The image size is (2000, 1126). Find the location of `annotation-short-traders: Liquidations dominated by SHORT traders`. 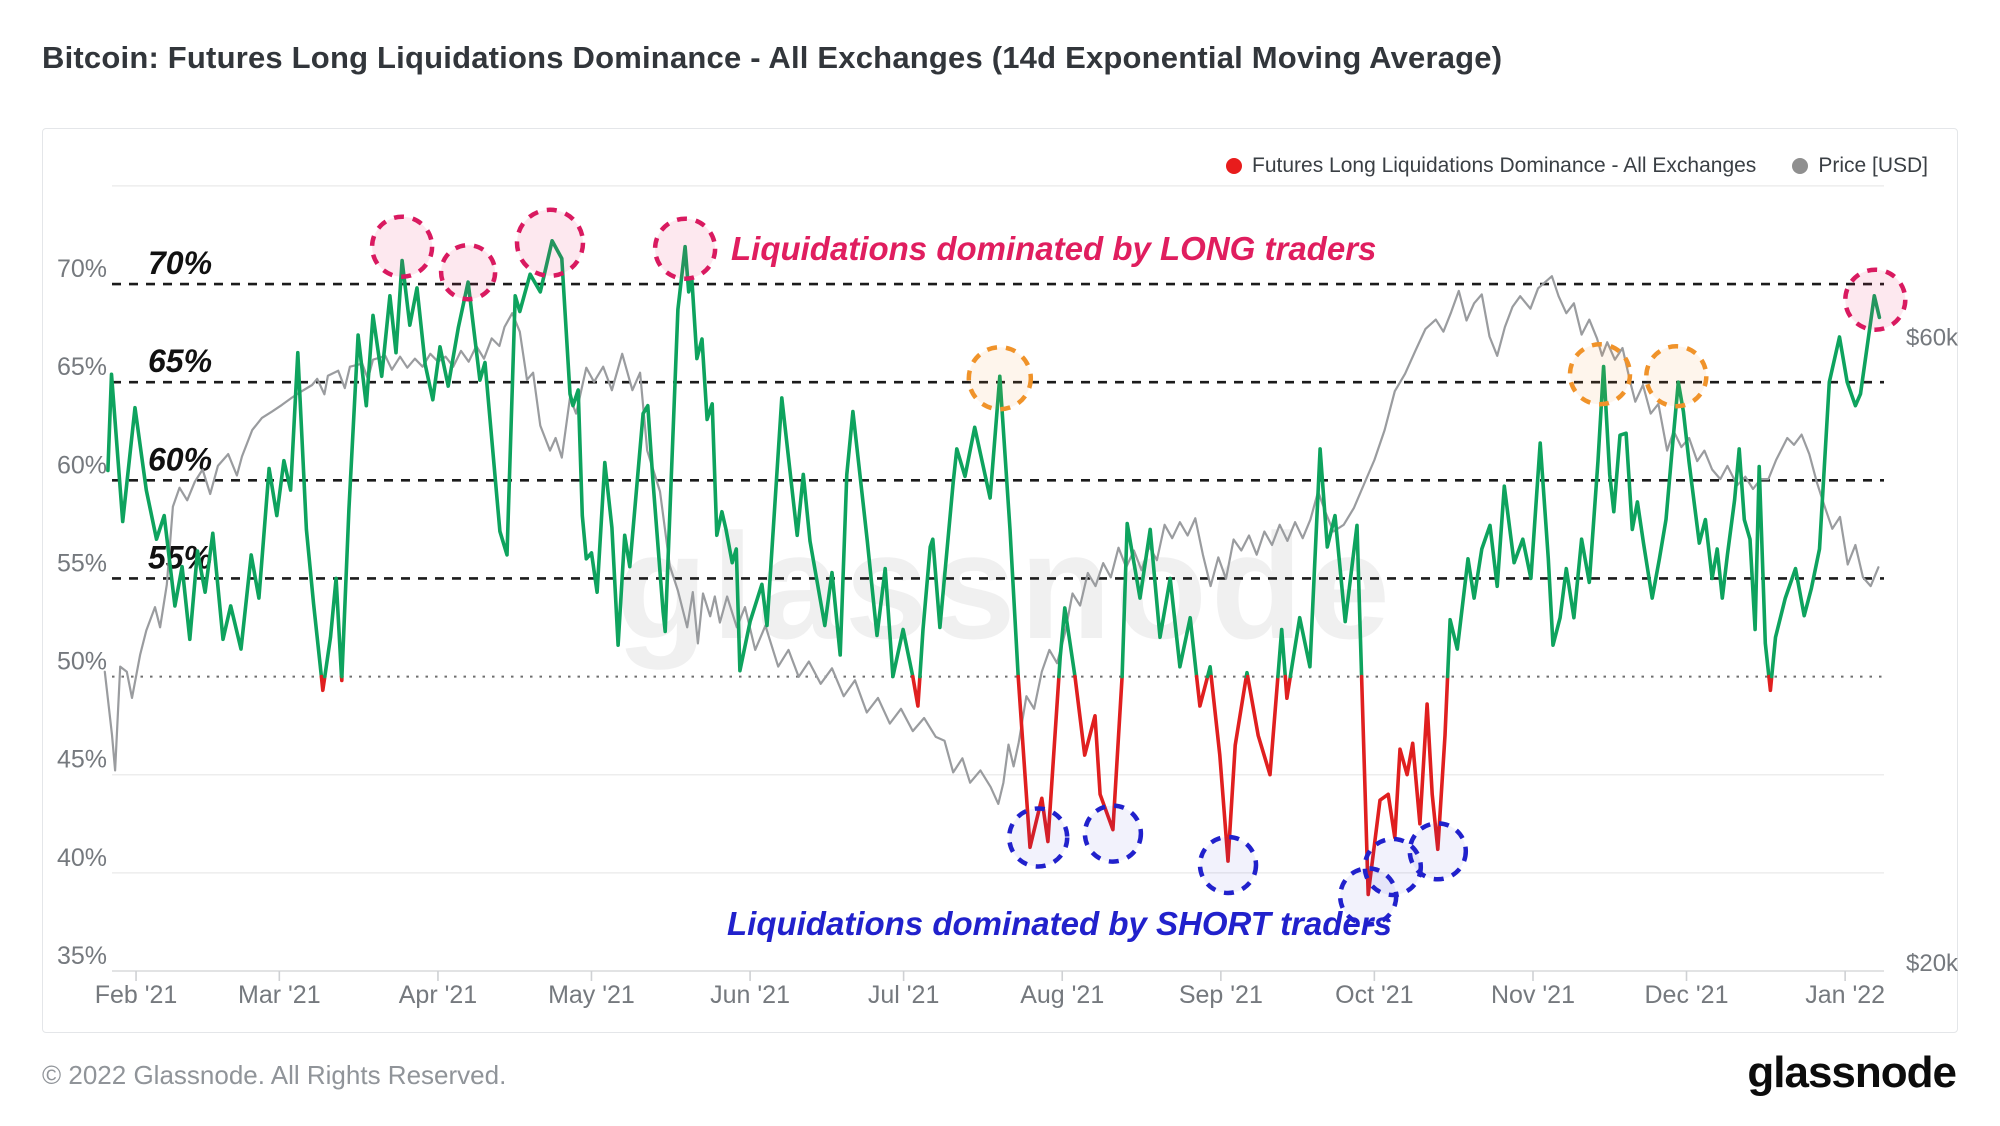

annotation-short-traders: Liquidations dominated by SHORT traders is located at coordinates (1059, 923).